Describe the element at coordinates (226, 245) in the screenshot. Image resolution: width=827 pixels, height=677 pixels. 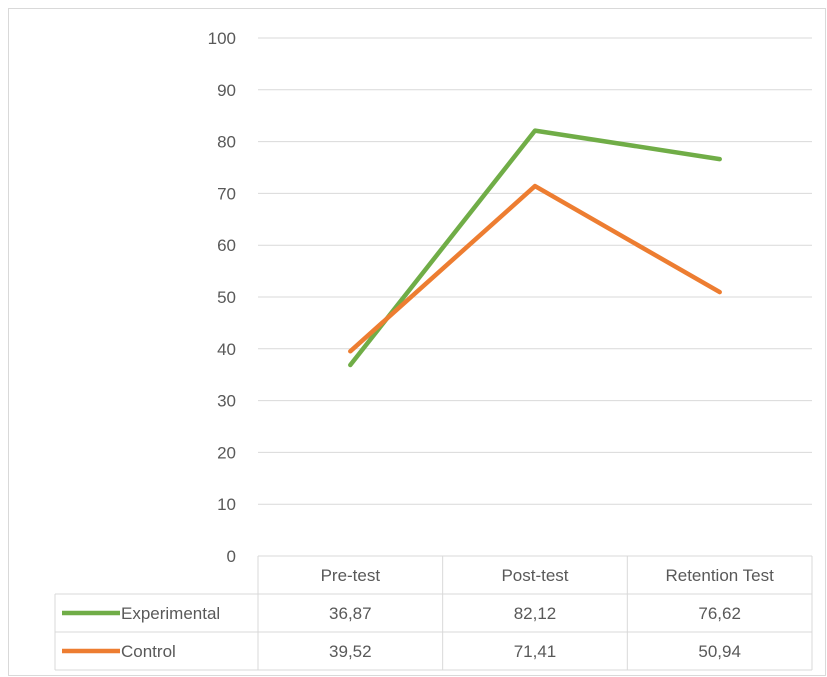
I see `y-tick-label: 60` at that location.